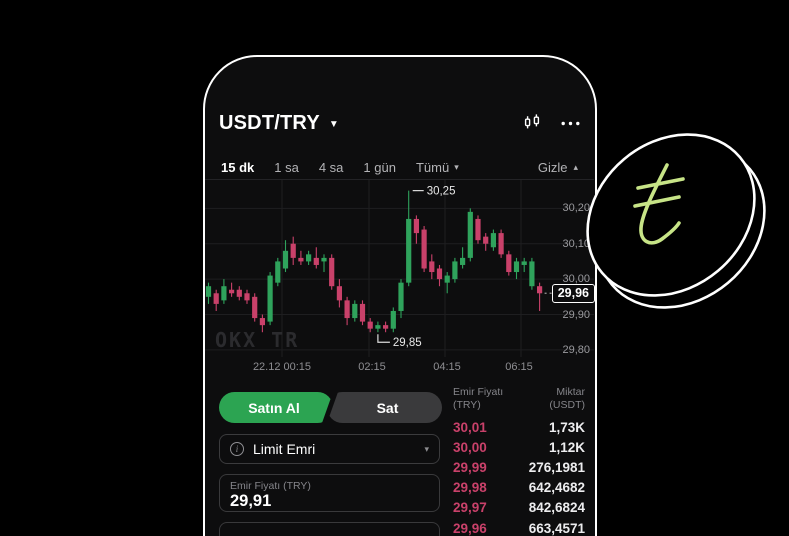 The image size is (789, 536). Describe the element at coordinates (329, 449) in the screenshot. I see `order-type-select: i Limit Emri ▾` at that location.